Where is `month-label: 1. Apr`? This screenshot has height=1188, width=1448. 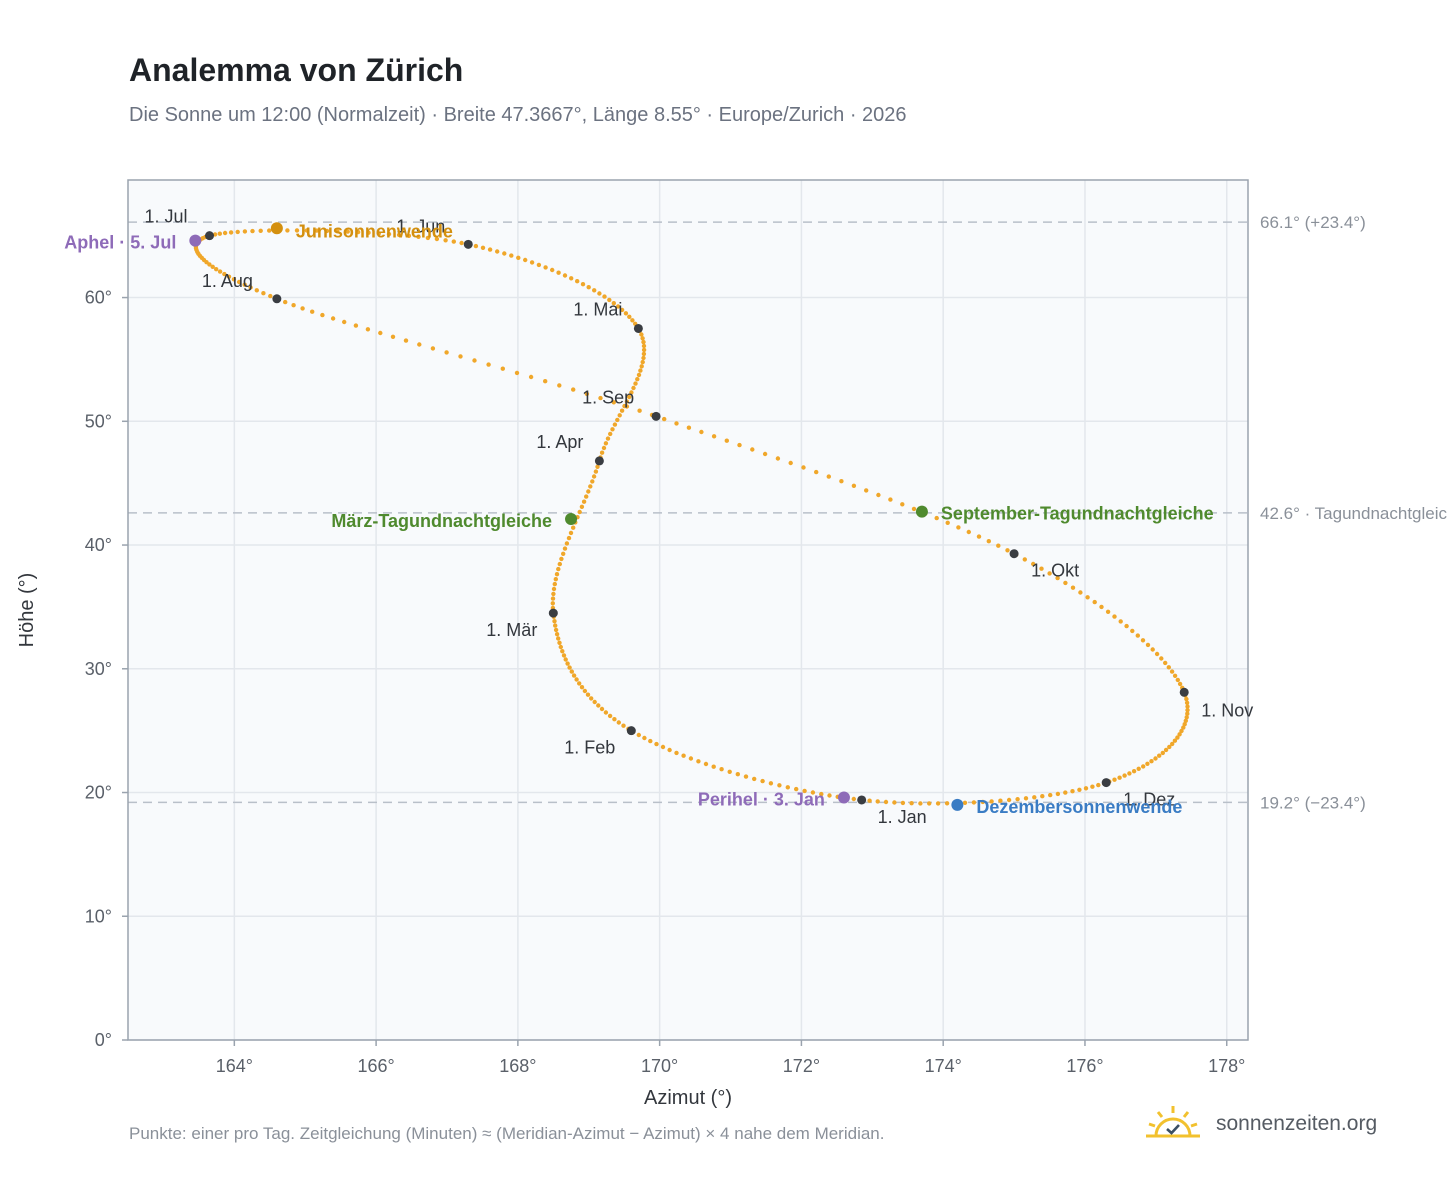
month-label: 1. Apr is located at coordinates (559, 442).